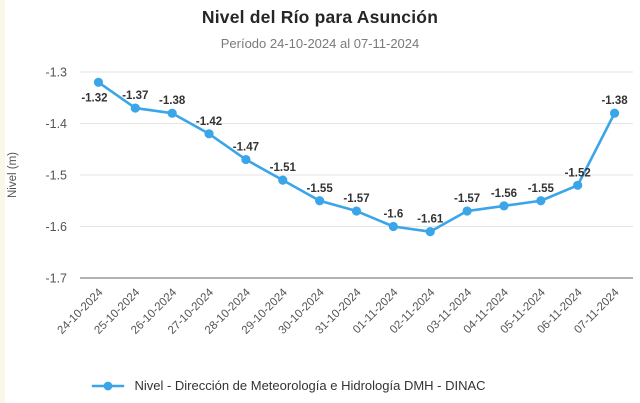 Image resolution: width=640 pixels, height=403 pixels. I want to click on y-tick-label: -1.3, so click(56, 73).